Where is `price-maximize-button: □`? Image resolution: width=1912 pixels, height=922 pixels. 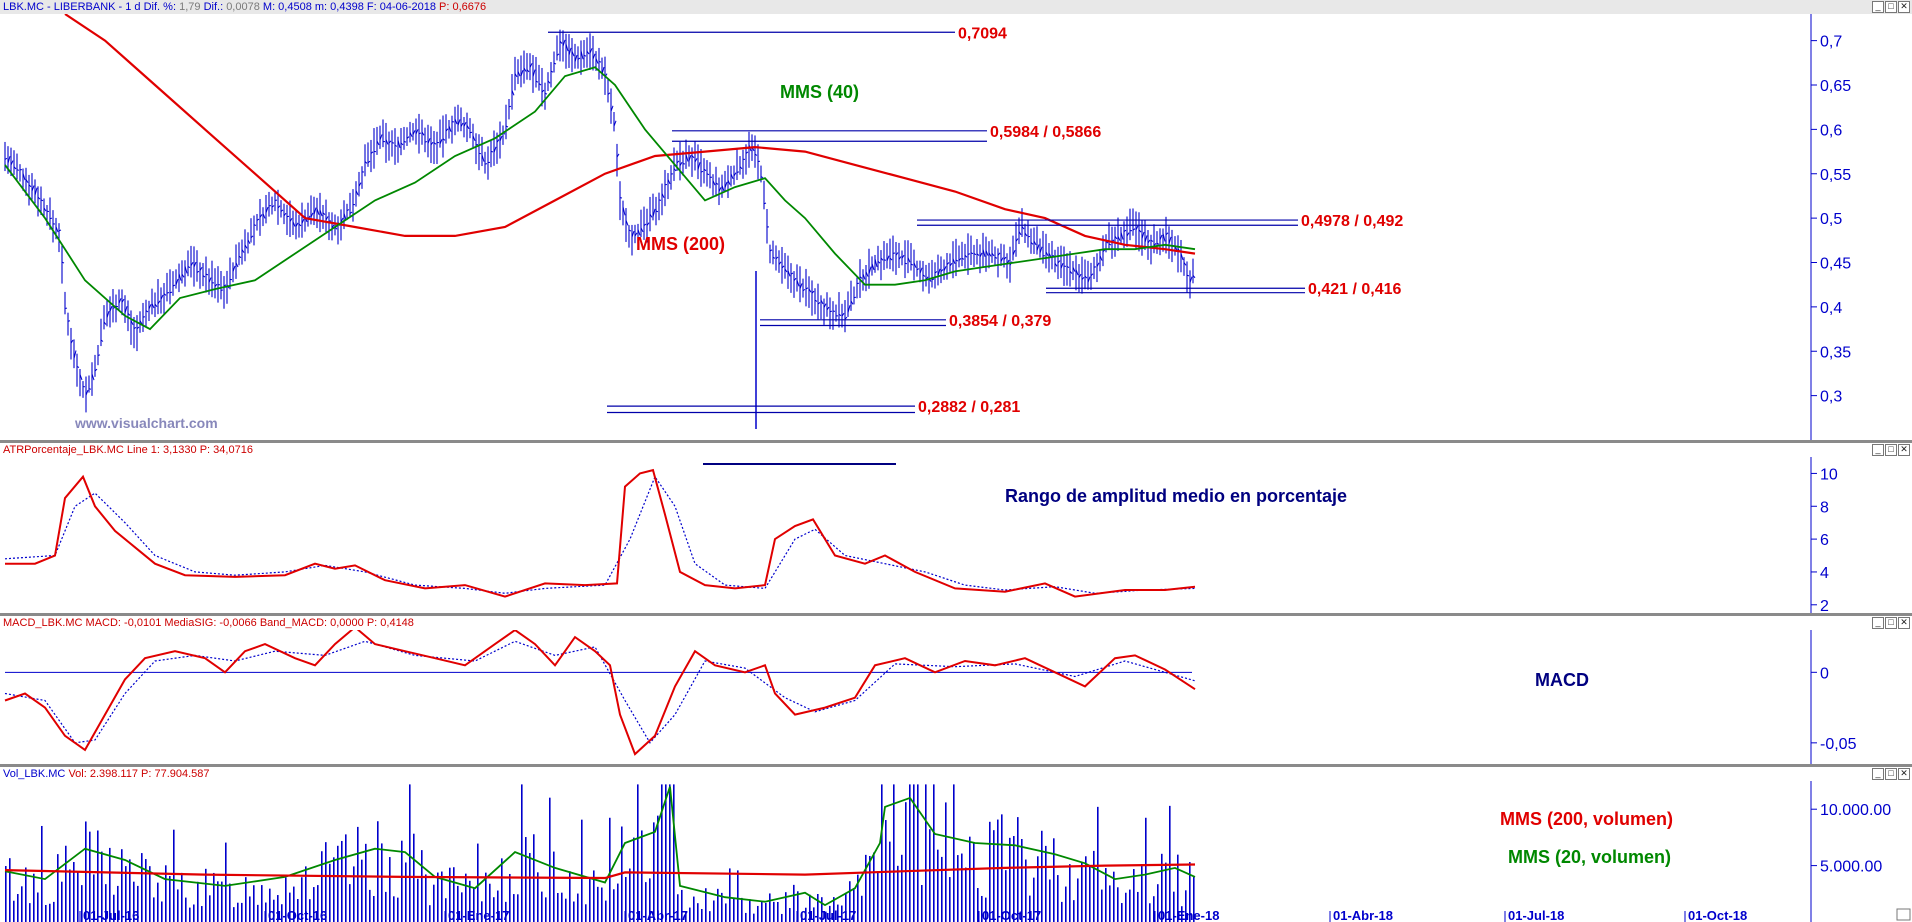
price-maximize-button: □ is located at coordinates (1891, 7).